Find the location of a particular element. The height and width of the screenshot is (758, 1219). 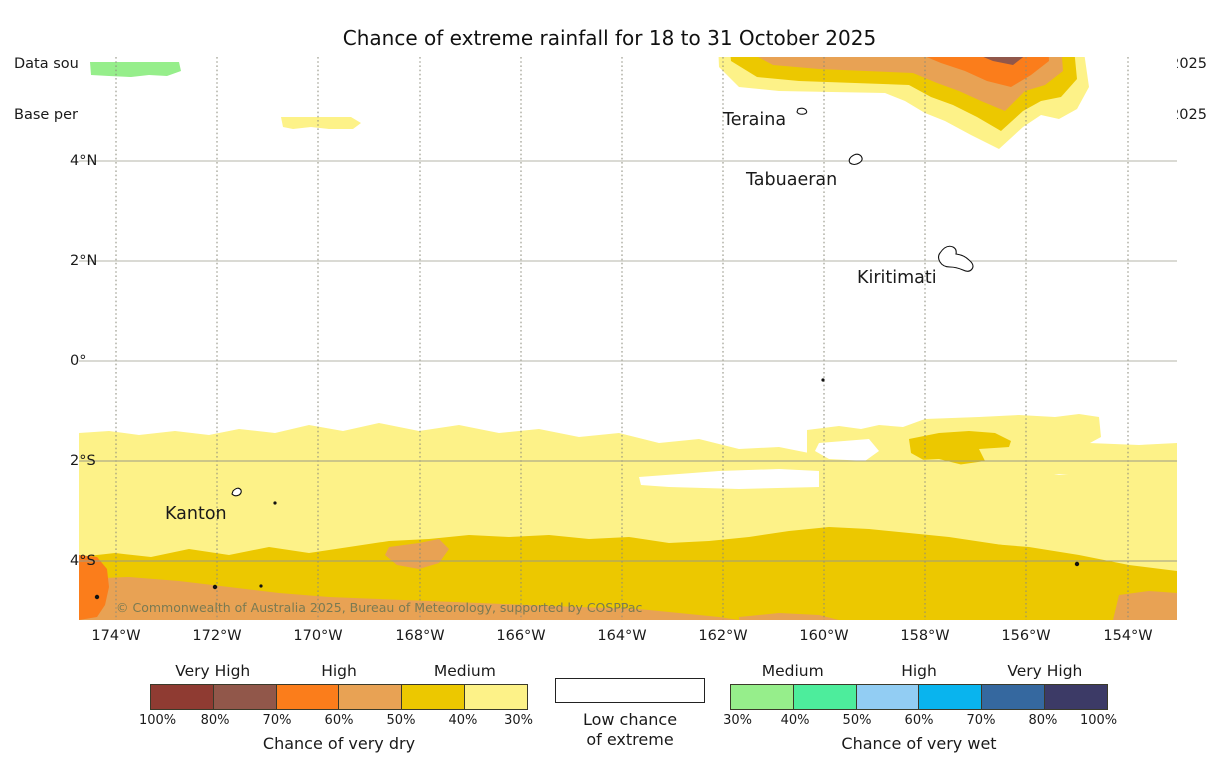

legend-wet-tick: 50% is located at coordinates (857, 720).